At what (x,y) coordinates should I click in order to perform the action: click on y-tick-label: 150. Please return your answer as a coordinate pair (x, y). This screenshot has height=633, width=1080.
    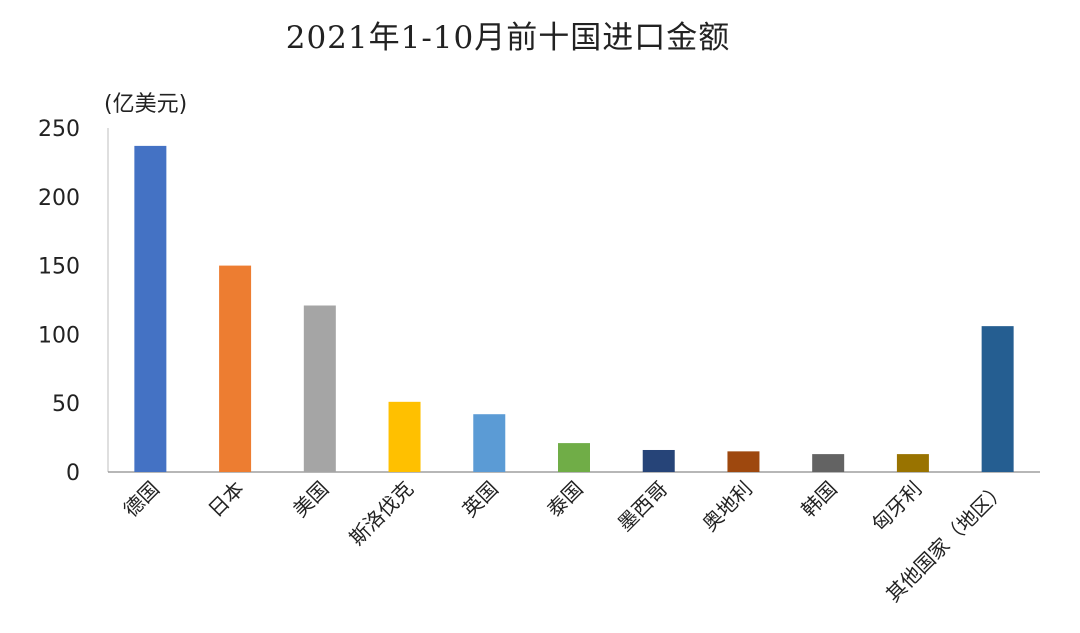
    Looking at the image, I should click on (59, 267).